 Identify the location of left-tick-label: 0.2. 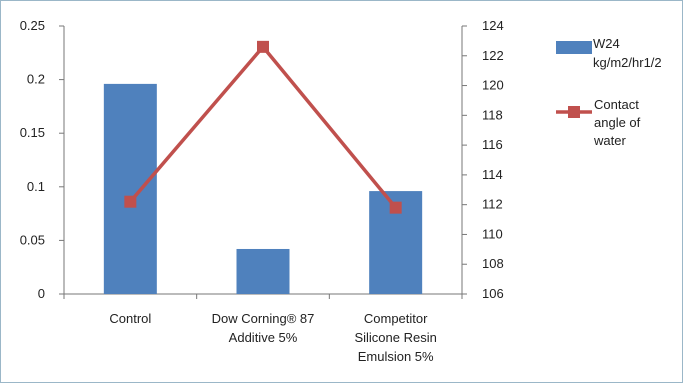
(36, 79).